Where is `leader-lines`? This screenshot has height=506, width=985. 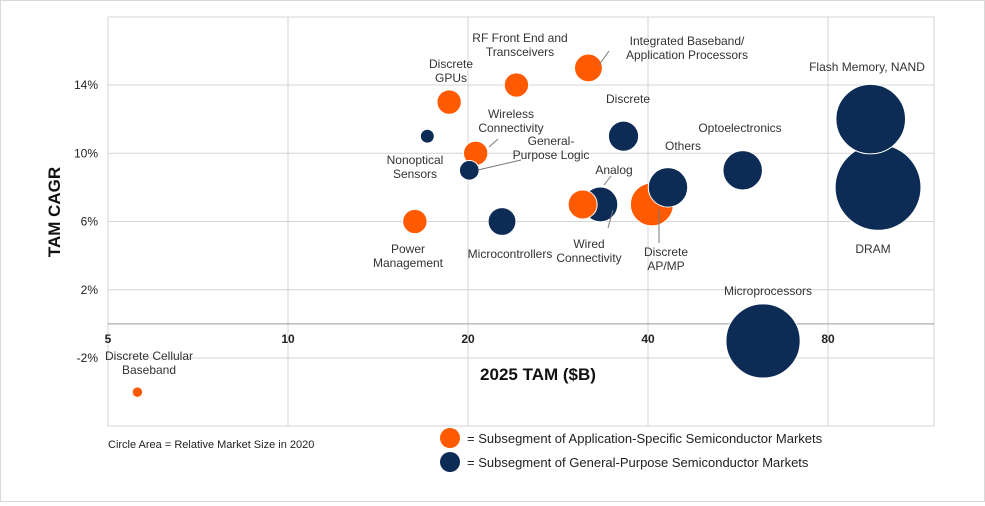 leader-lines is located at coordinates (568, 146).